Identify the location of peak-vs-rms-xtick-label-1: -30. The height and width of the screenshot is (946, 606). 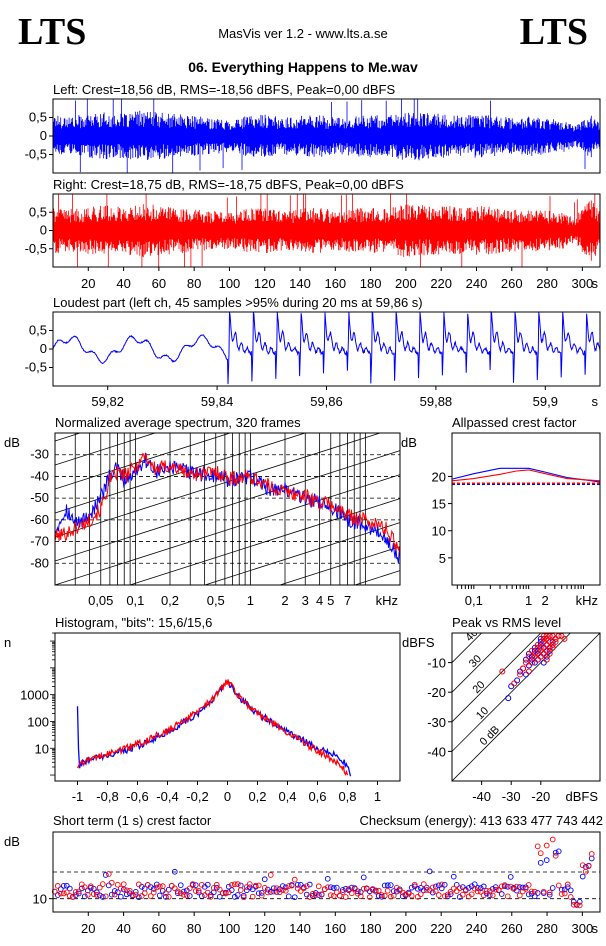
(511, 796).